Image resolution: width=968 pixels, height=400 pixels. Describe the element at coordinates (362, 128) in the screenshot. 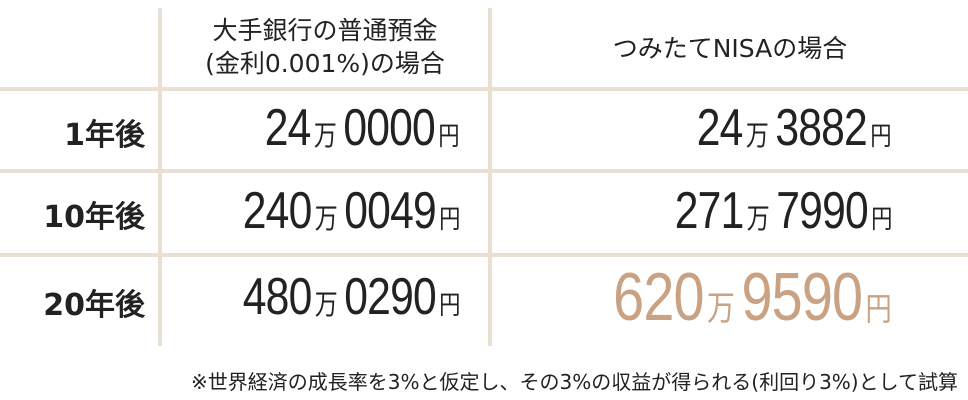

I see `bank-amount-1y: 24 万 0000 円` at that location.